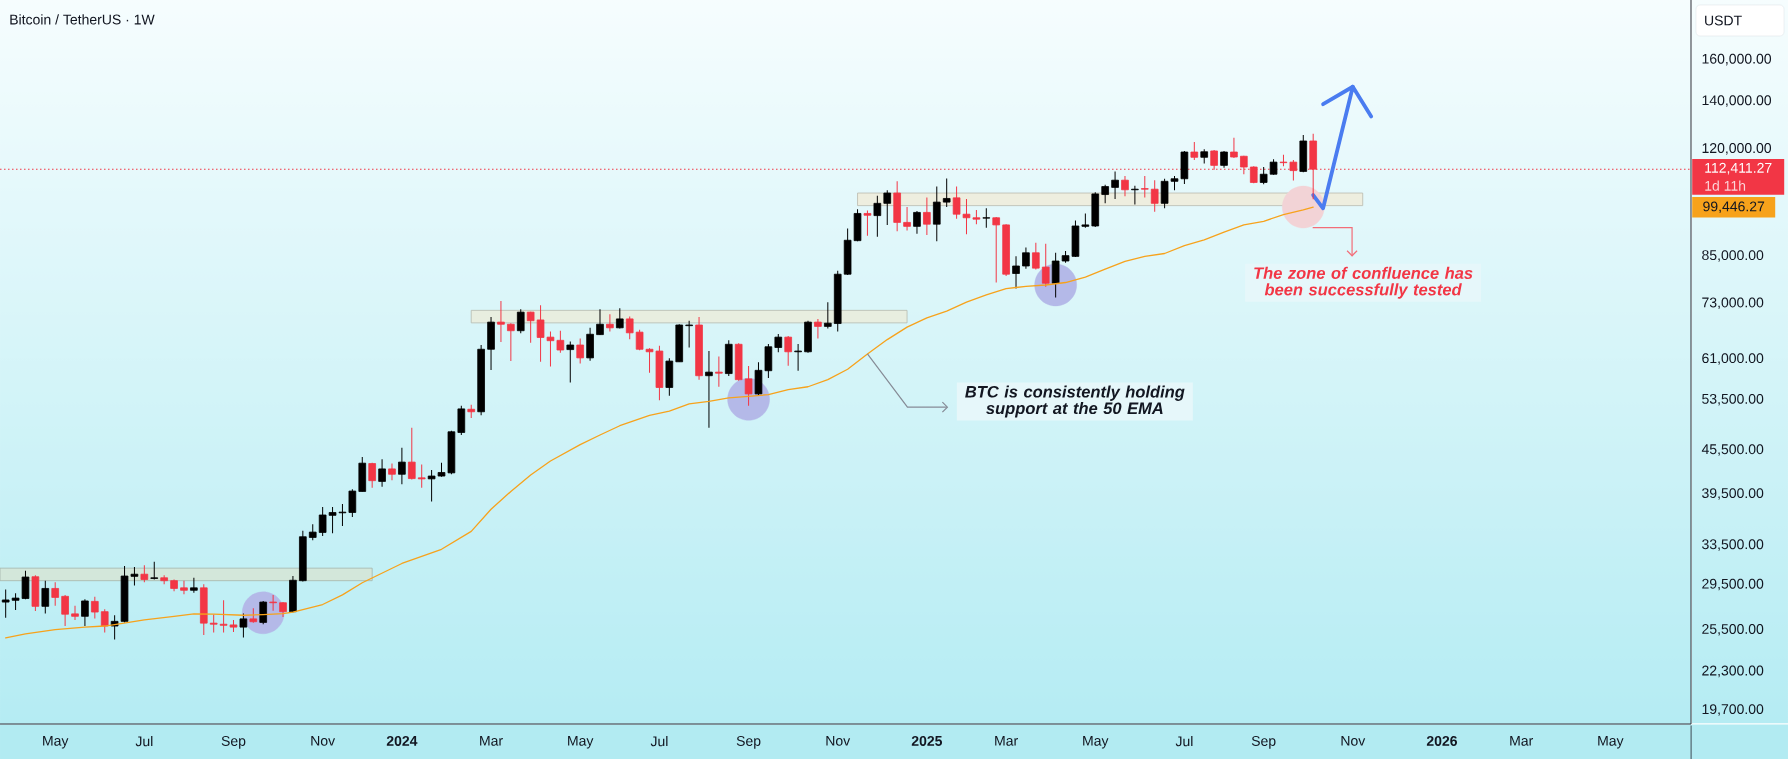 This screenshot has width=1788, height=759. Describe the element at coordinates (1725, 185) in the screenshot. I see `text: 1d 11h` at that location.